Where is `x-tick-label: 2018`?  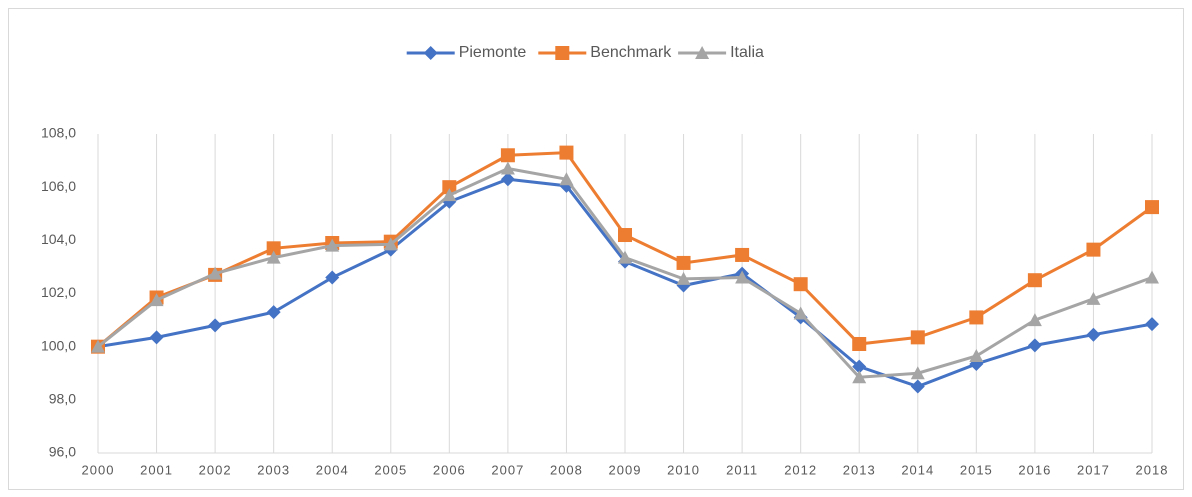 x-tick-label: 2018 is located at coordinates (1152, 469).